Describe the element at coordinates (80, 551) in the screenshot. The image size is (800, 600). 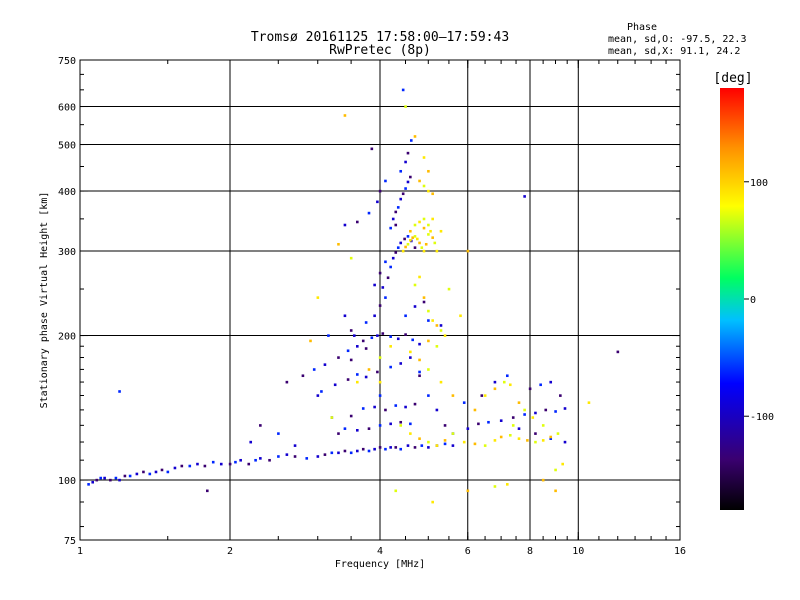
I see `x-tick-label: 1` at that location.